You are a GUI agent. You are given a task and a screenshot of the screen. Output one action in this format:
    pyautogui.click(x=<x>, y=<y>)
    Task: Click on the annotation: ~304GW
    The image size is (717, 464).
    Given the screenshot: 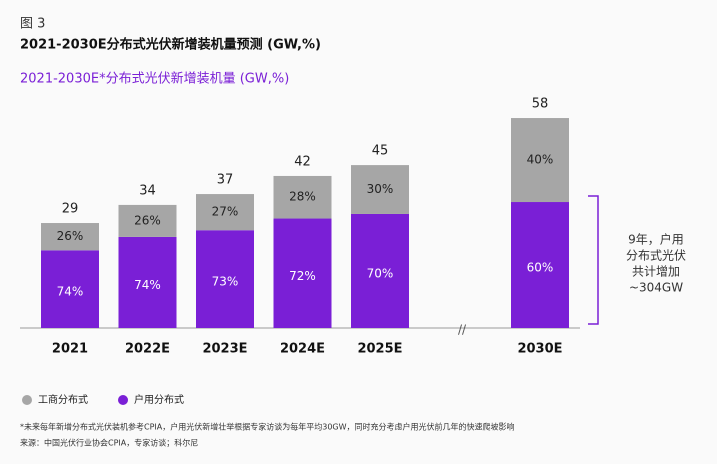 What is the action you would take?
    pyautogui.click(x=656, y=288)
    